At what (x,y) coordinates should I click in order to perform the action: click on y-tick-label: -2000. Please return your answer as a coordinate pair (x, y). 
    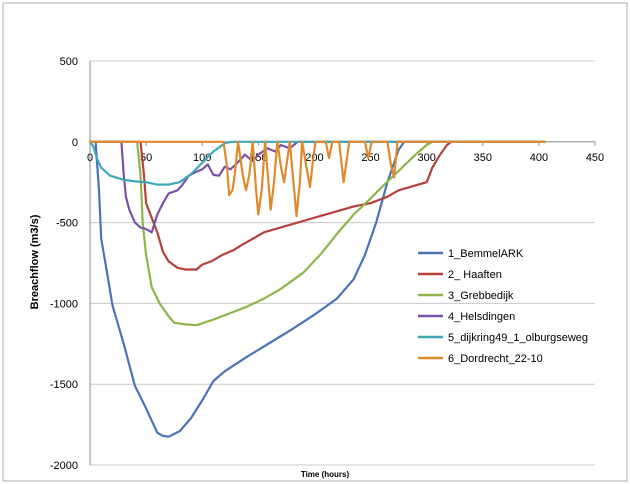
    Looking at the image, I should click on (64, 466).